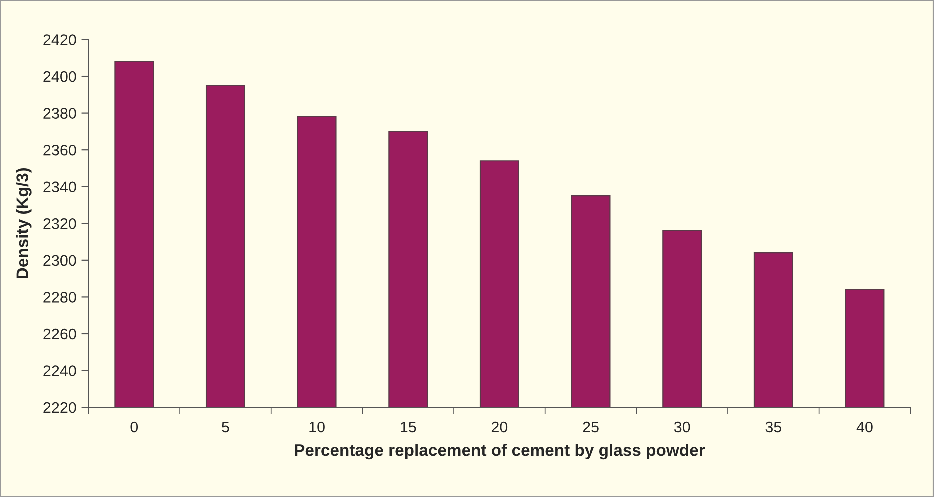 This screenshot has height=497, width=934. I want to click on x-tick-label: 40, so click(864, 427).